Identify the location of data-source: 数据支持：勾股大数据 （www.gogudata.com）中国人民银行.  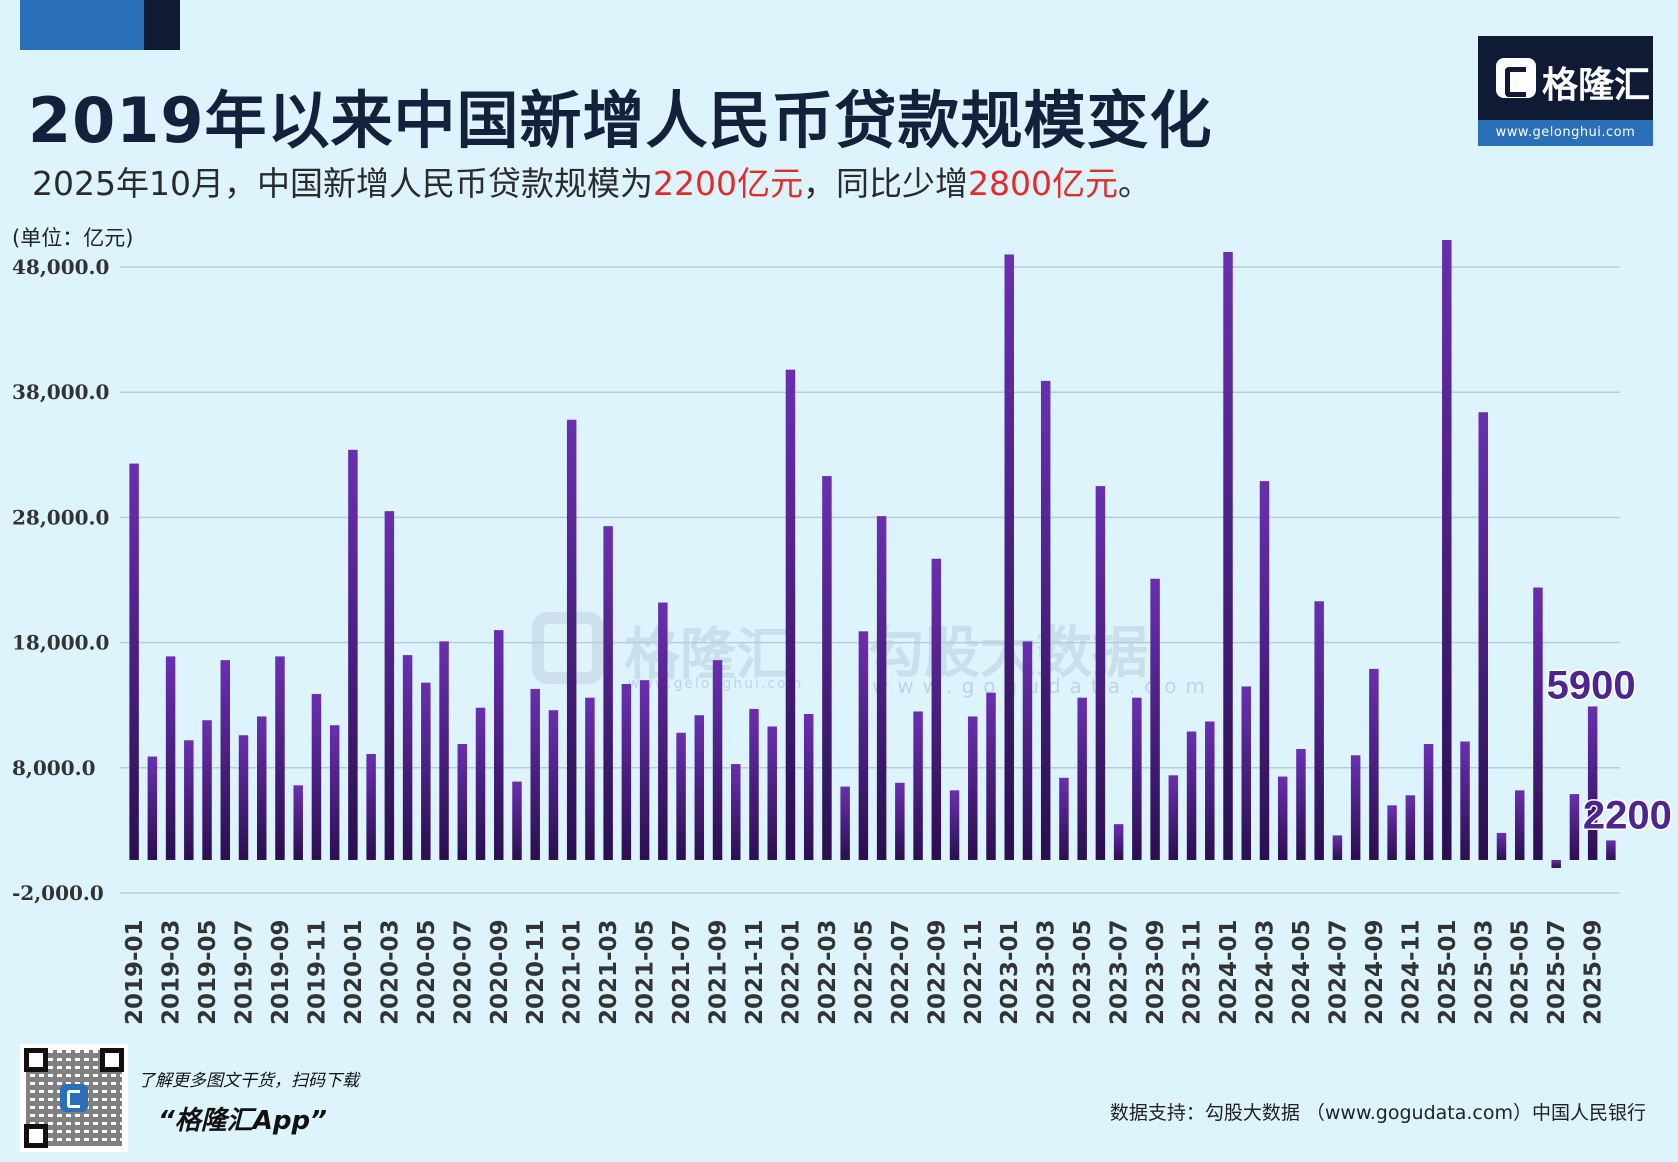
(1377, 1113).